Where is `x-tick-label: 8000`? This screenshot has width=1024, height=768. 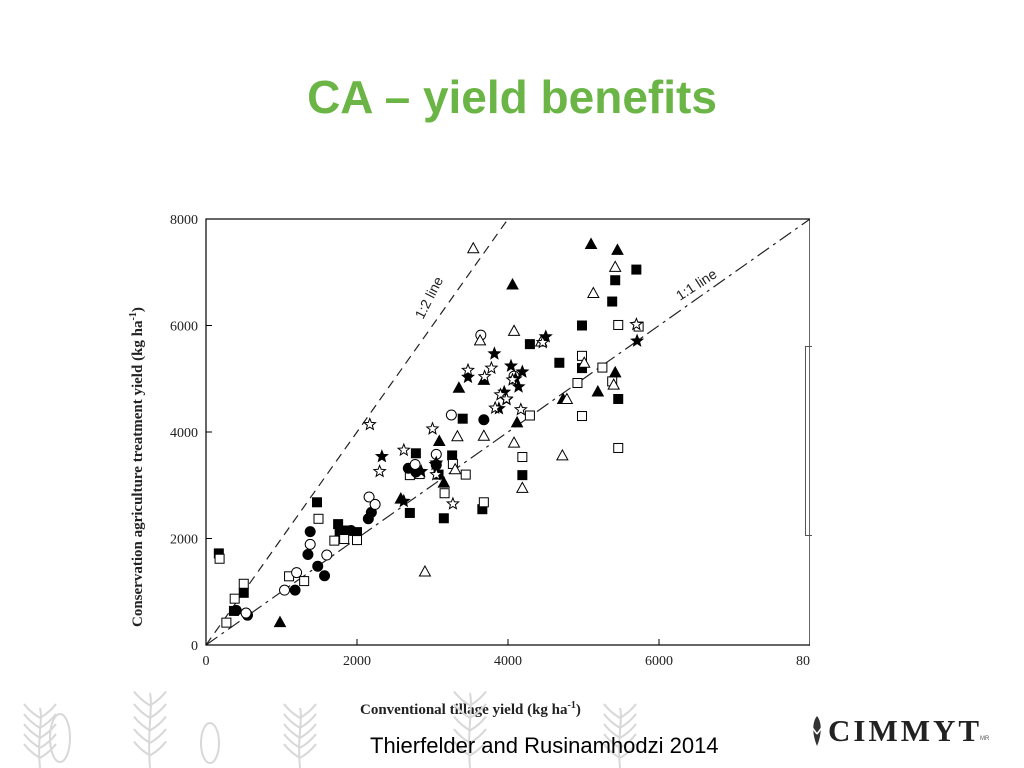
x-tick-label: 8000 is located at coordinates (803, 661).